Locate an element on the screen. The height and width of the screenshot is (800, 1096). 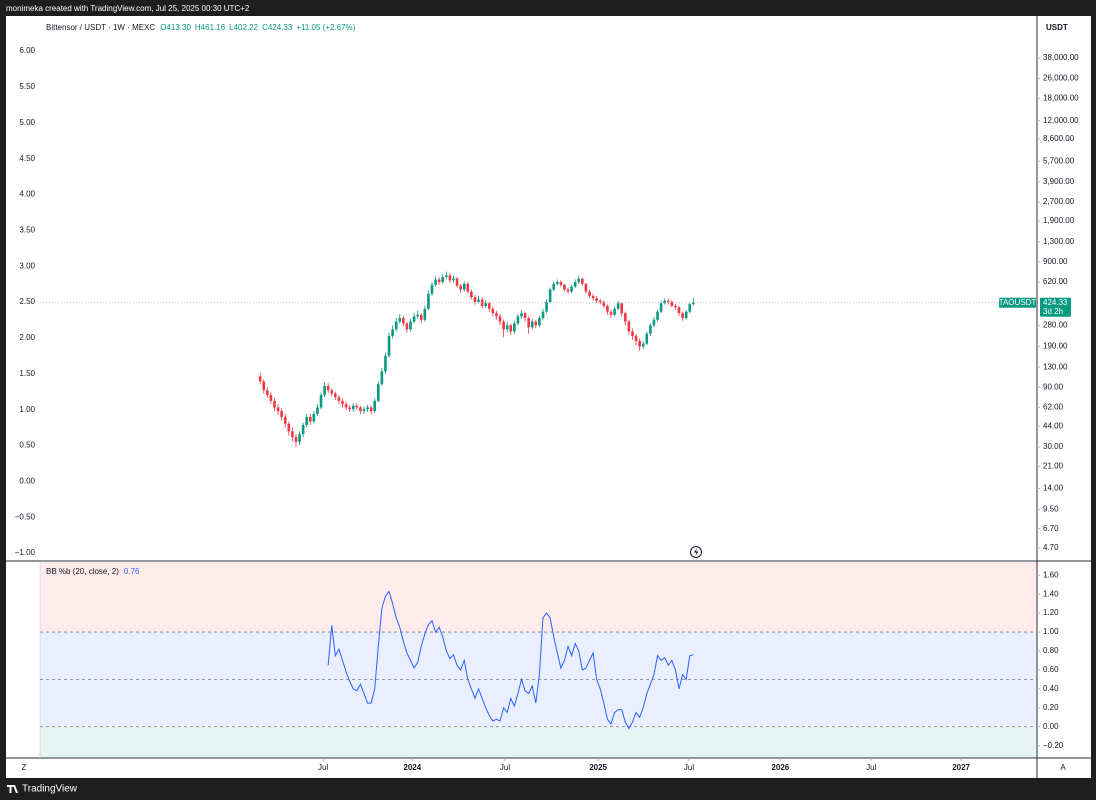
icon-bolt is located at coordinates (696, 552).